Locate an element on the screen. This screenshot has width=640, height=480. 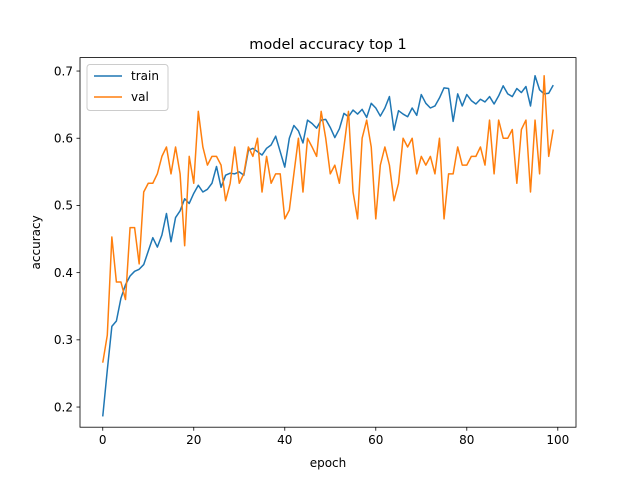
y-tick-label: 0.7 is located at coordinates (63, 71).